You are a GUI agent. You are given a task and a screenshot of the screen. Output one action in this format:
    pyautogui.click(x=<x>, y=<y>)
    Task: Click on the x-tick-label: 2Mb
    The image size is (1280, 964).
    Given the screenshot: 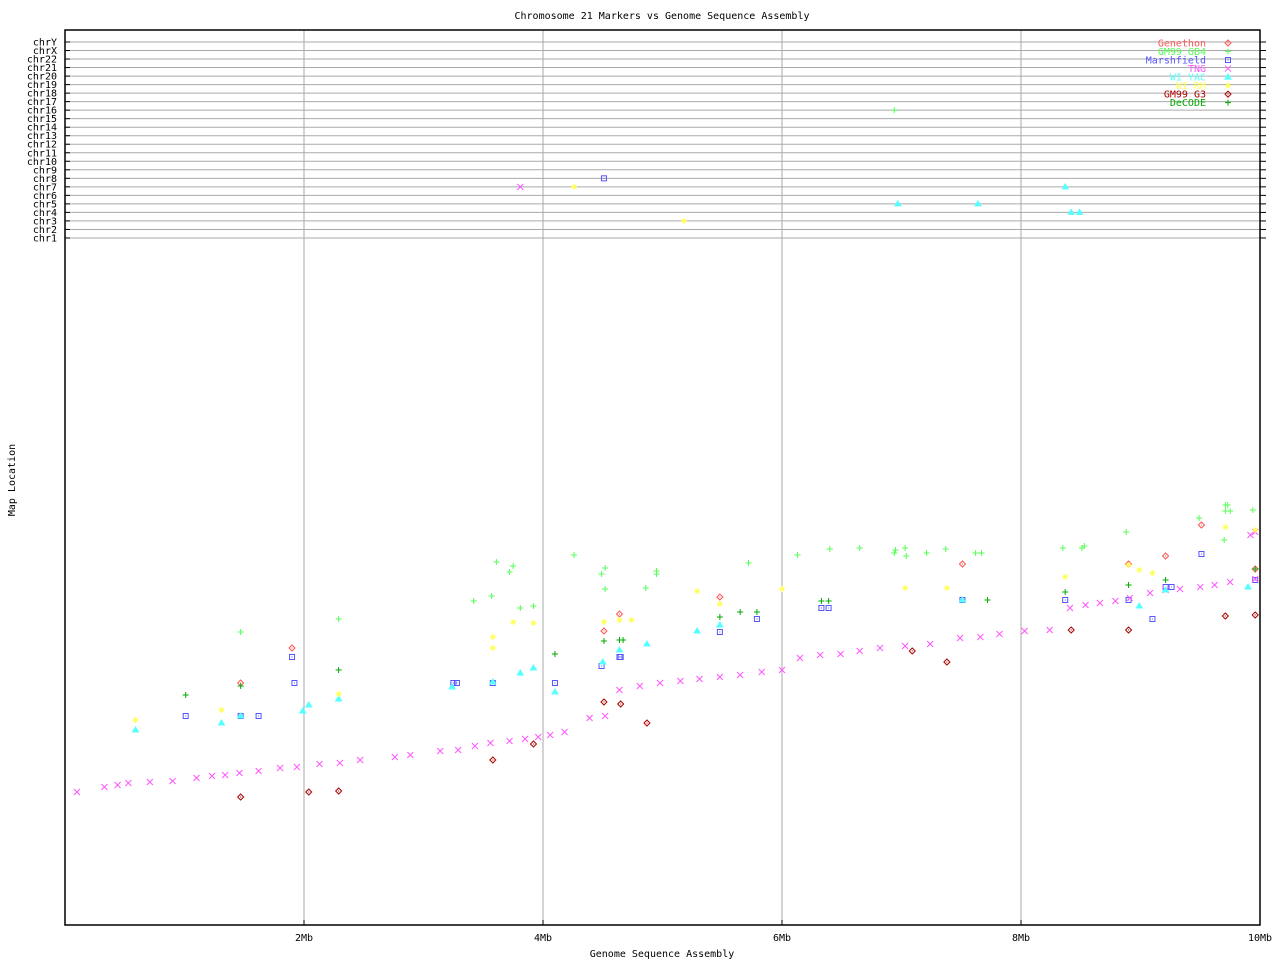 What is the action you would take?
    pyautogui.click(x=304, y=938)
    